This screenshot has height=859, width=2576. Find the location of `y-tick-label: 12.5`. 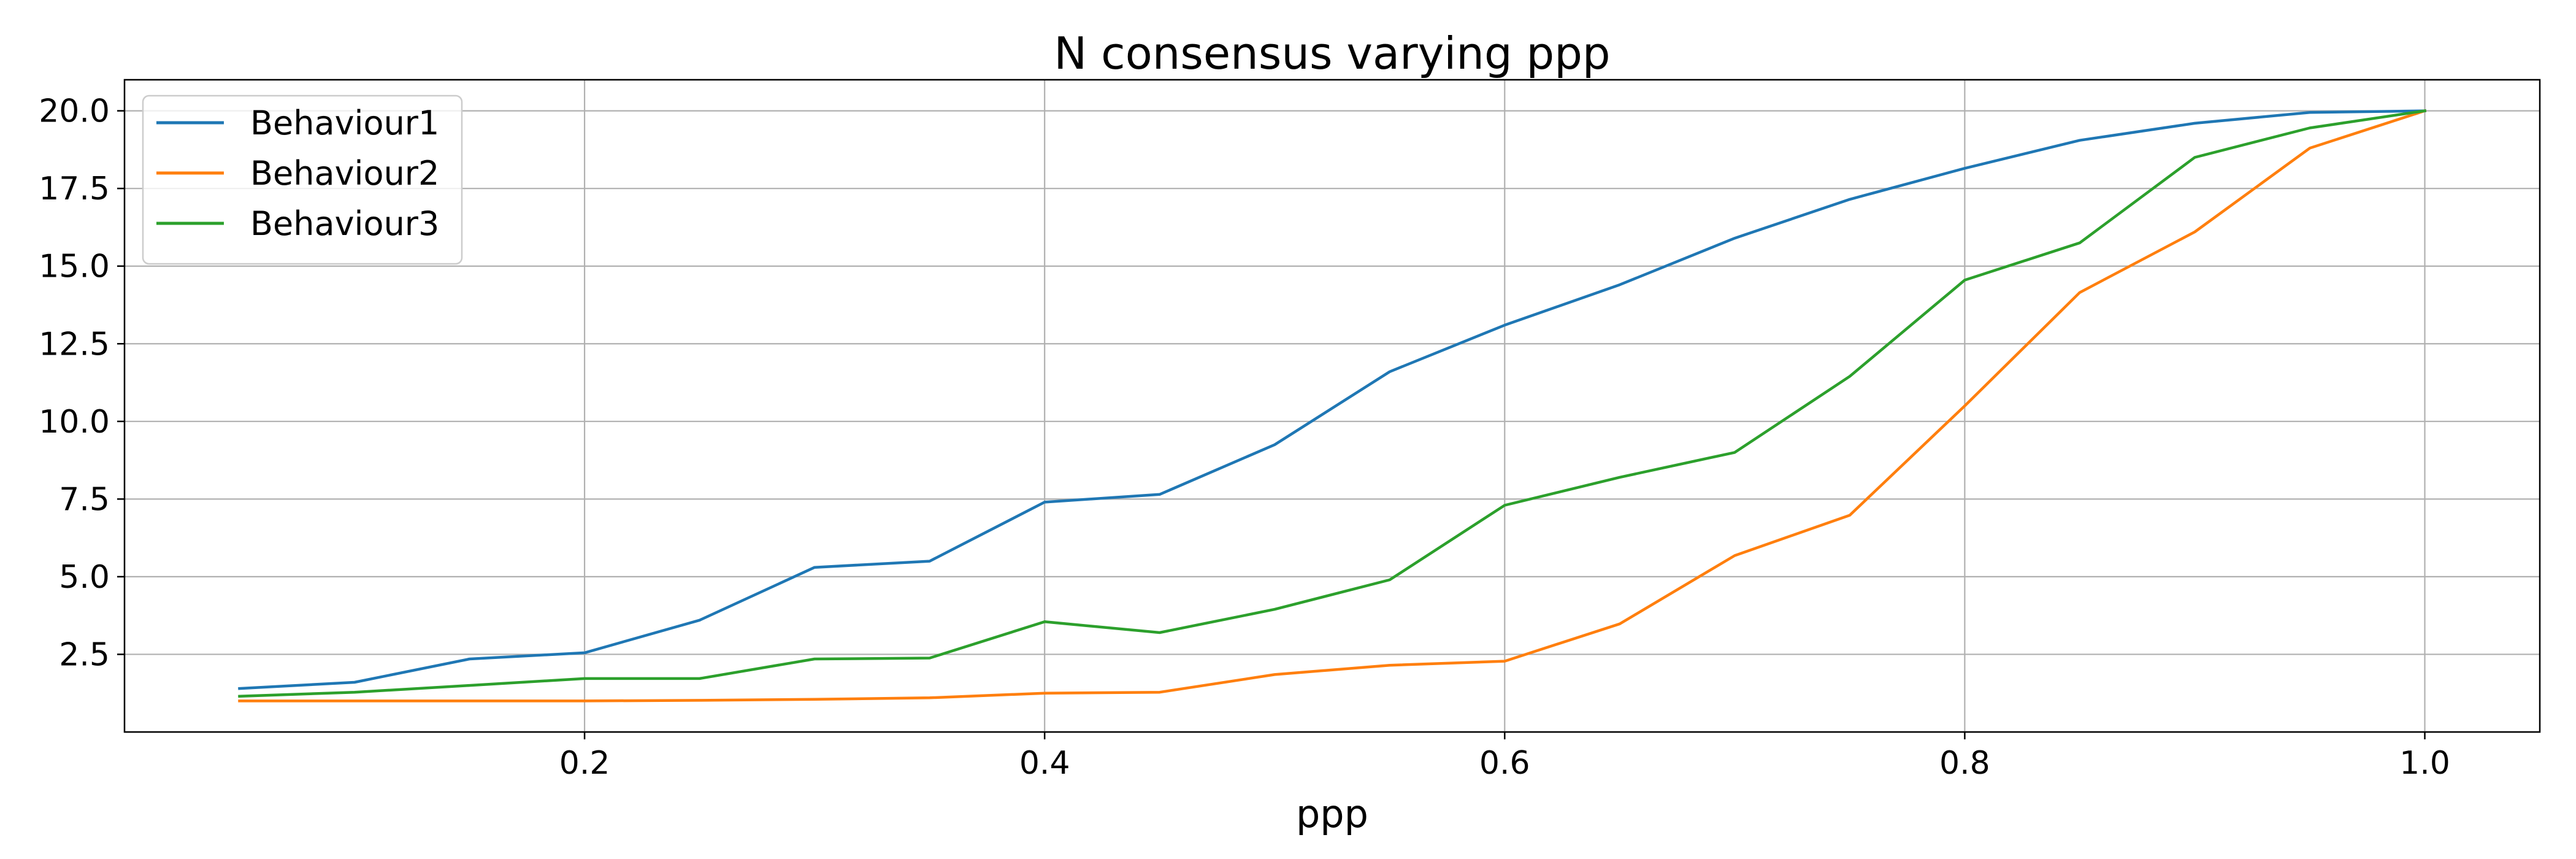

y-tick-label: 12.5 is located at coordinates (74, 344).